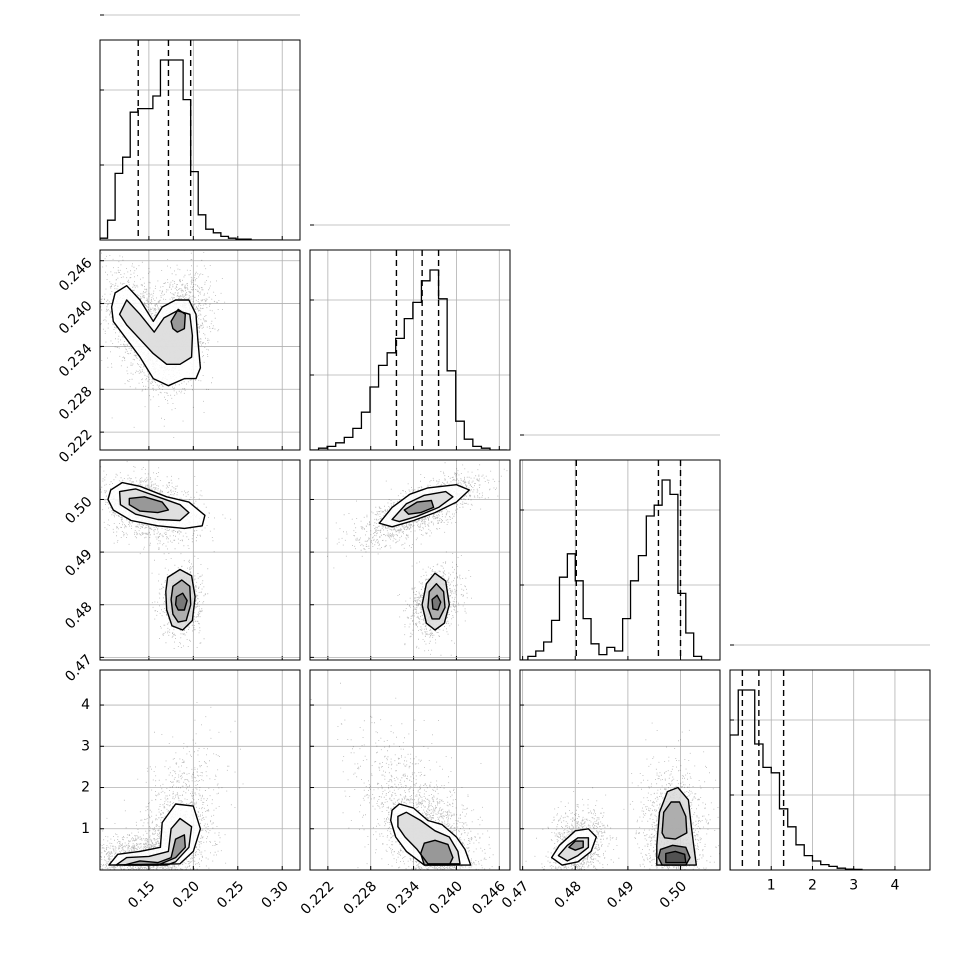 Image resolution: width=970 pixels, height=970 pixels. Describe the element at coordinates (404, 898) in the screenshot. I see `x-tick-label: 0.234` at that location.